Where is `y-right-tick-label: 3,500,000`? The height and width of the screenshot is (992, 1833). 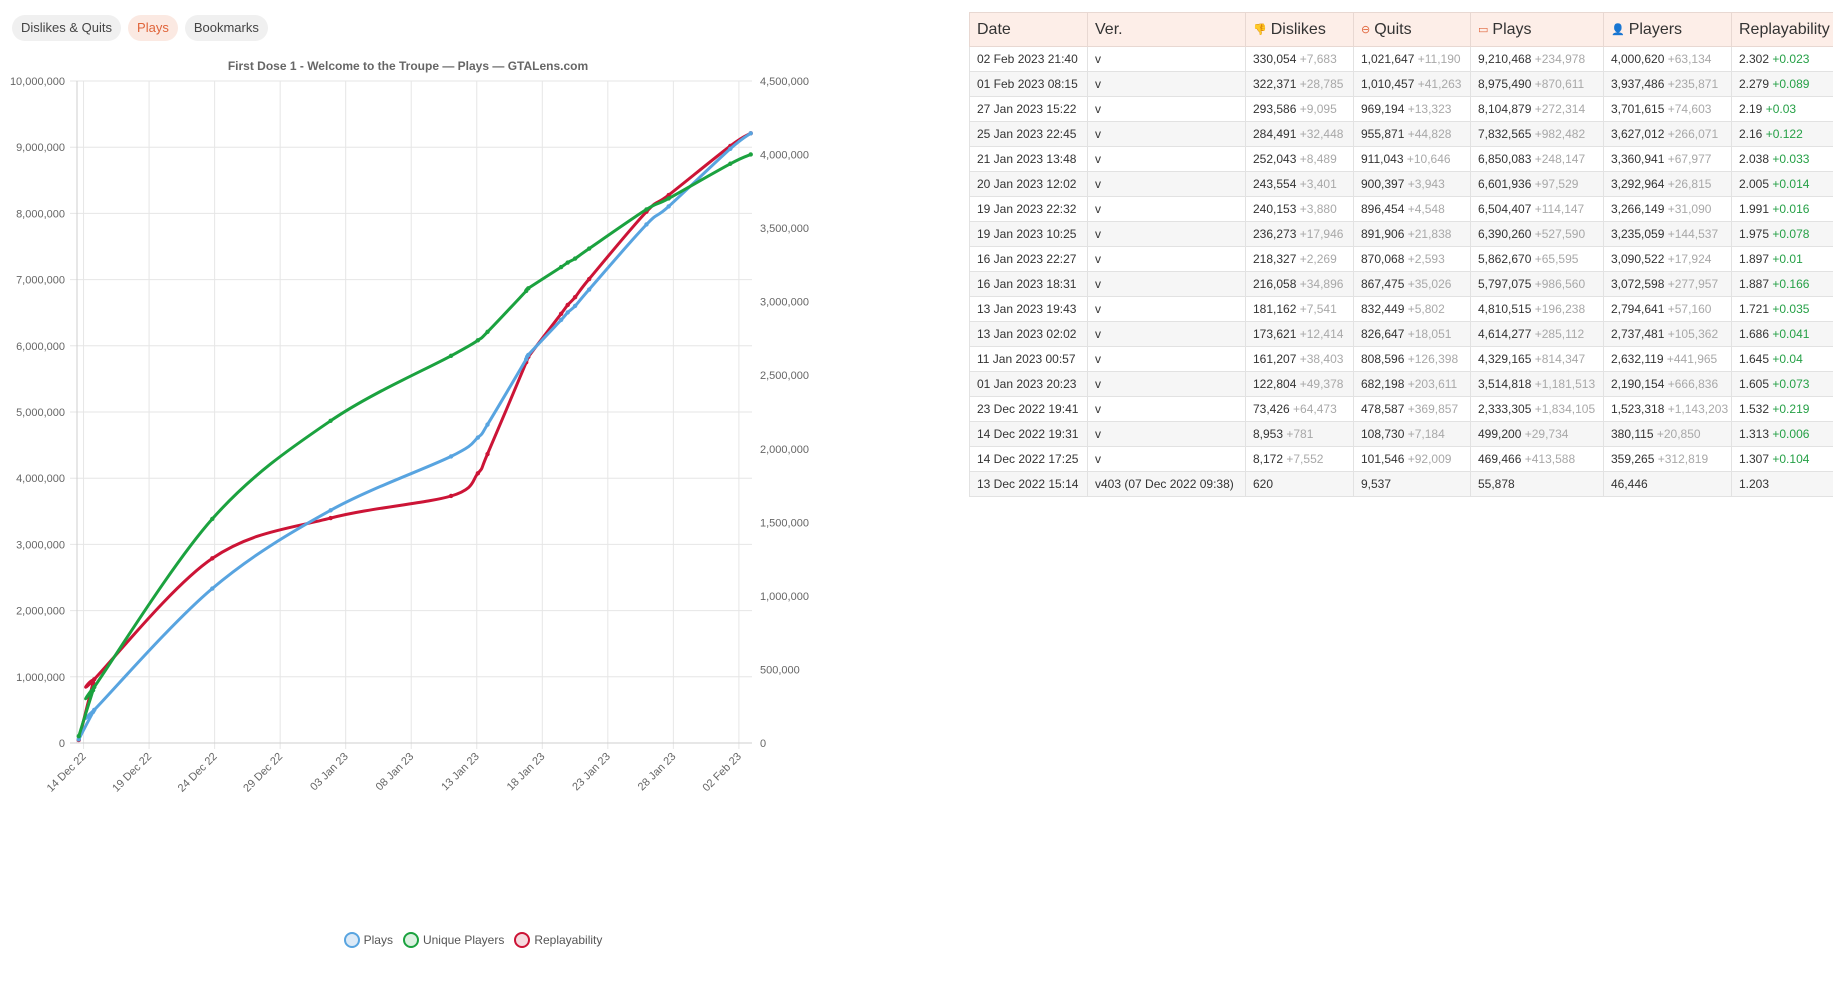 y-right-tick-label: 3,500,000 is located at coordinates (784, 229).